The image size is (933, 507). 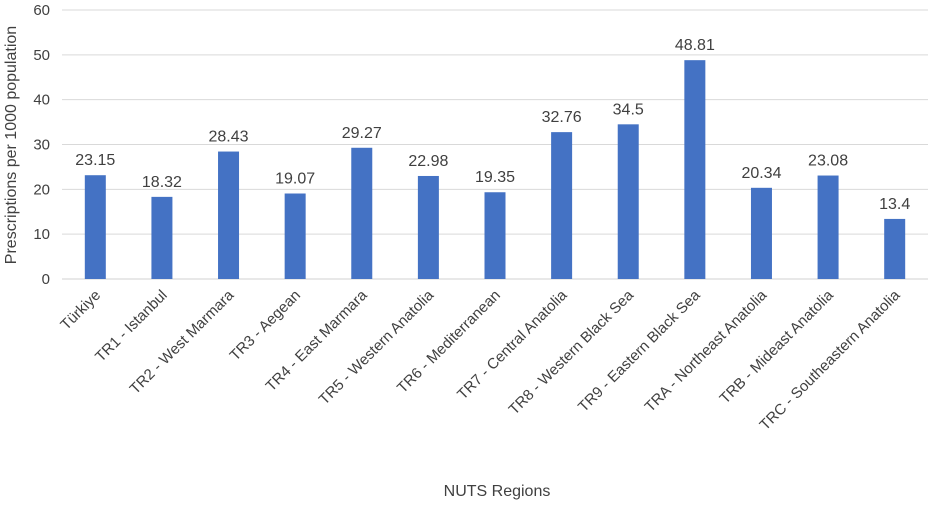 I want to click on y-tick-label: 40, so click(x=41, y=100).